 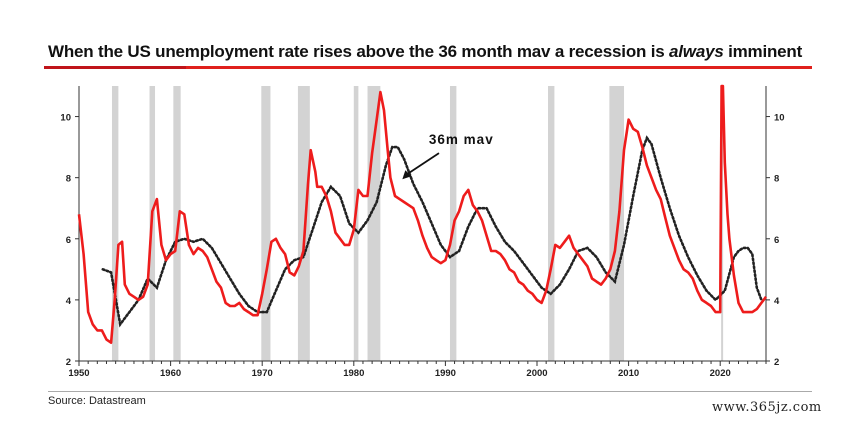 I want to click on source-note: Source: Datastream, so click(x=97, y=401).